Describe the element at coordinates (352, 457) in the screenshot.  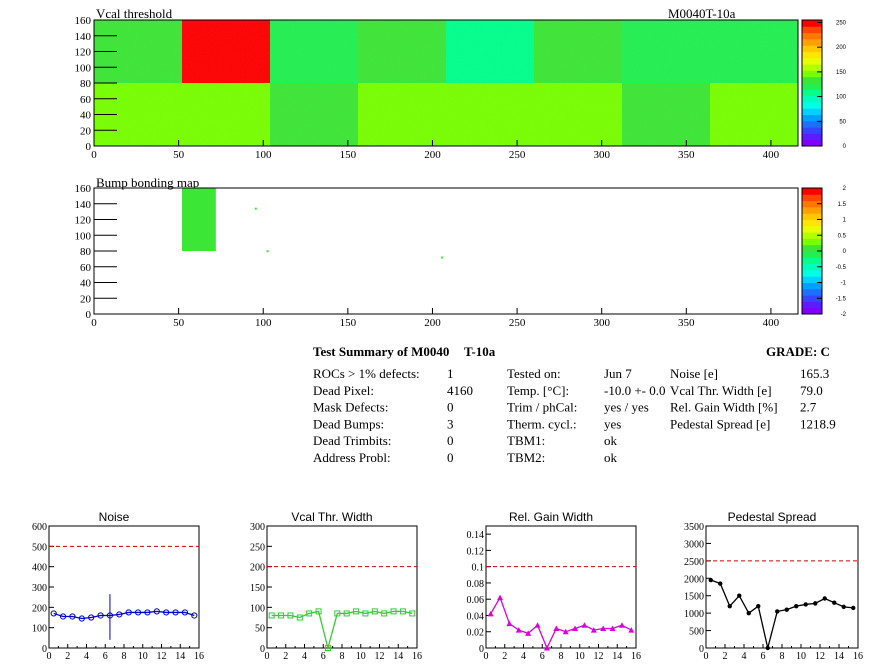
I see `summary-label: Address Probl:` at that location.